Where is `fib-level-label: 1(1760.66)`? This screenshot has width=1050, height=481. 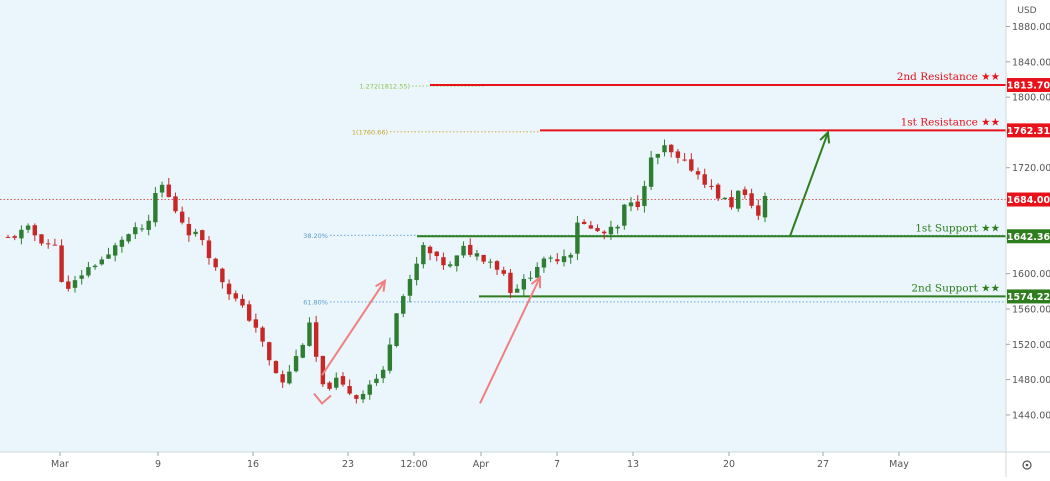 fib-level-label: 1(1760.66) is located at coordinates (370, 132).